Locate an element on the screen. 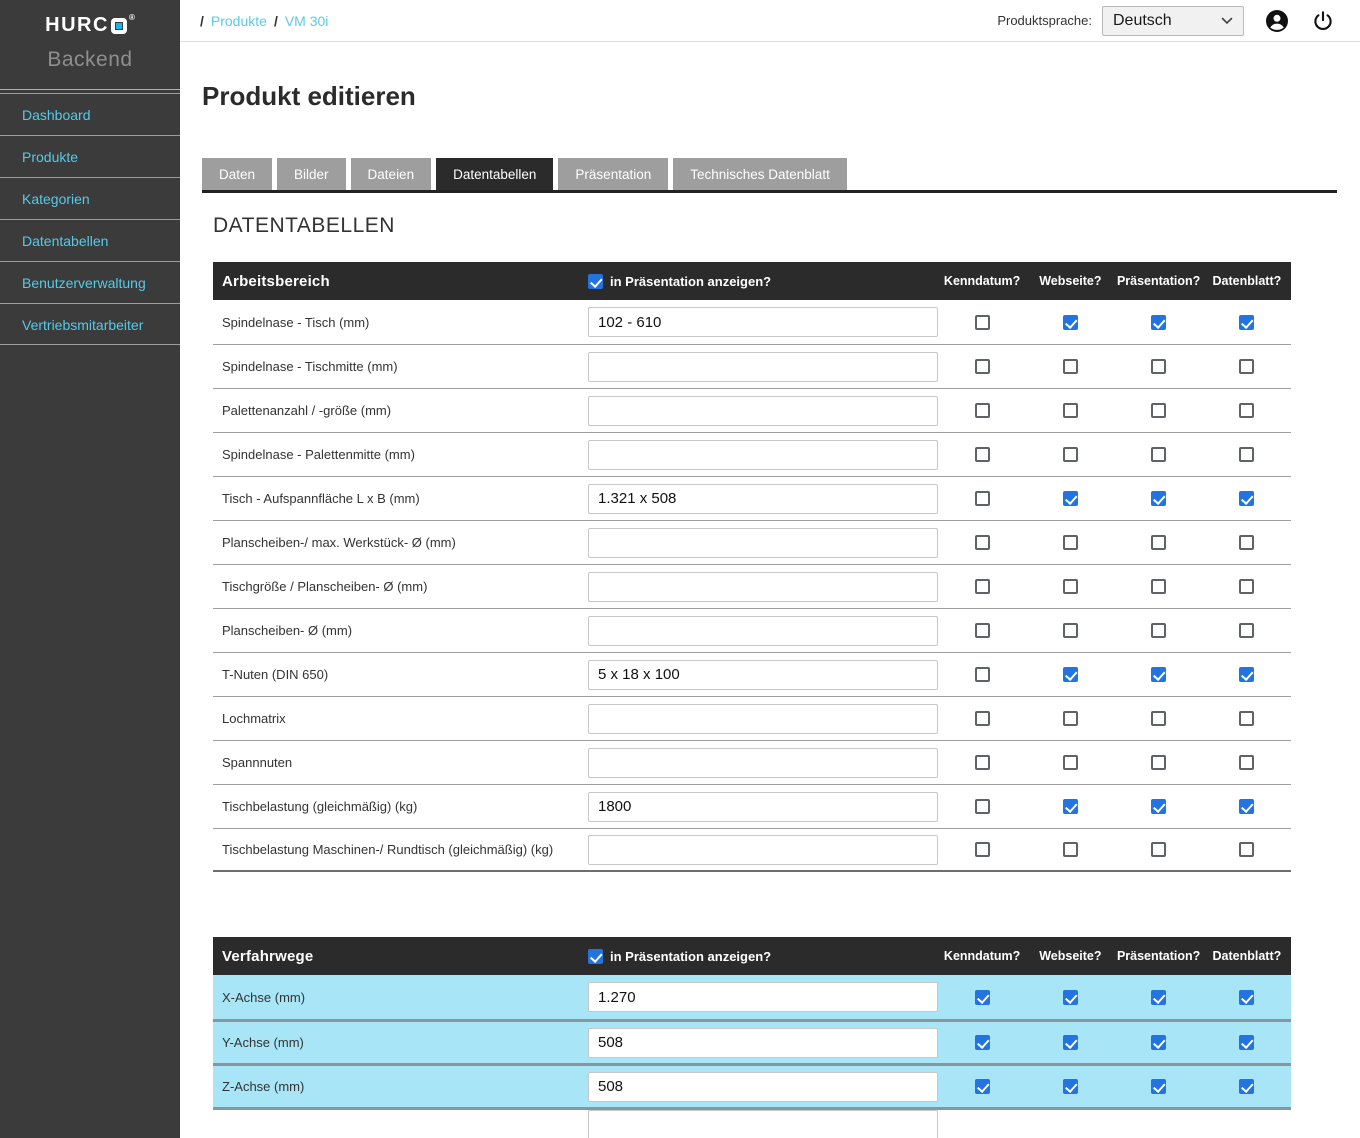 The width and height of the screenshot is (1360, 1138). sidebar-item-dashboard: Dashboard is located at coordinates (90, 114).